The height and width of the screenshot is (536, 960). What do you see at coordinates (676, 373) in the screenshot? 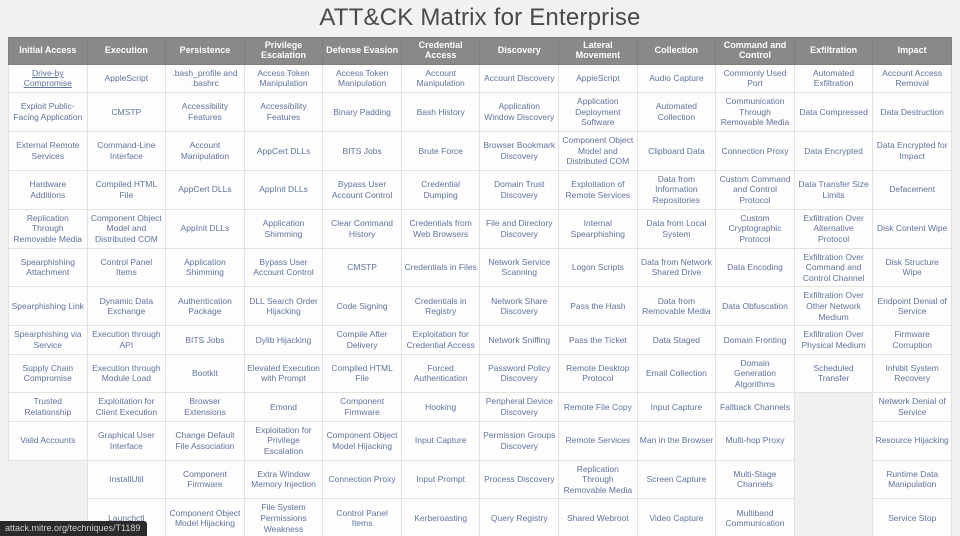
I see `technique-cell: Email Collection` at bounding box center [676, 373].